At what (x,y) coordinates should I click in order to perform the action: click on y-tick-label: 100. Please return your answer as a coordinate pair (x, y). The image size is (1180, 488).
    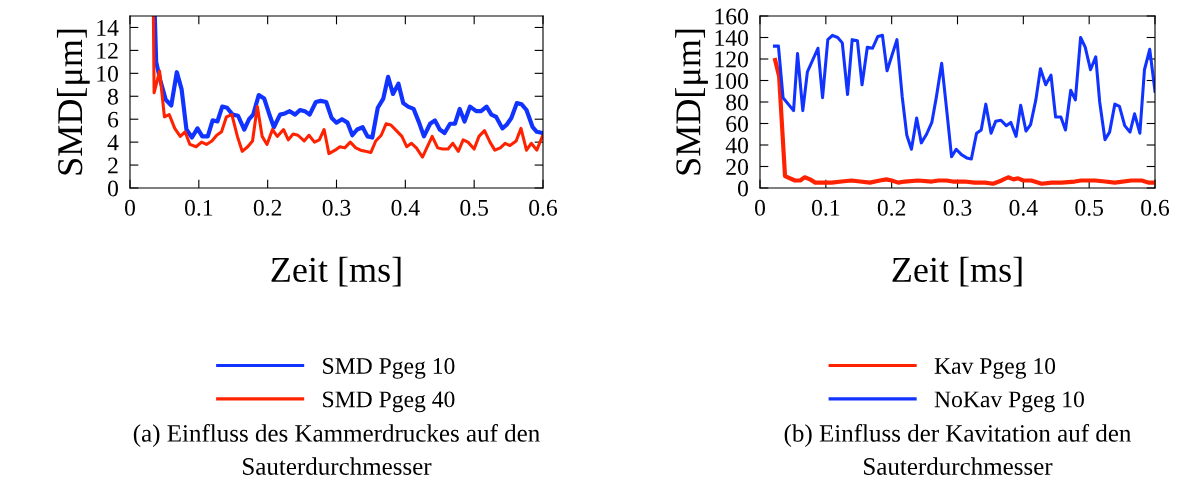
    Looking at the image, I should click on (731, 80).